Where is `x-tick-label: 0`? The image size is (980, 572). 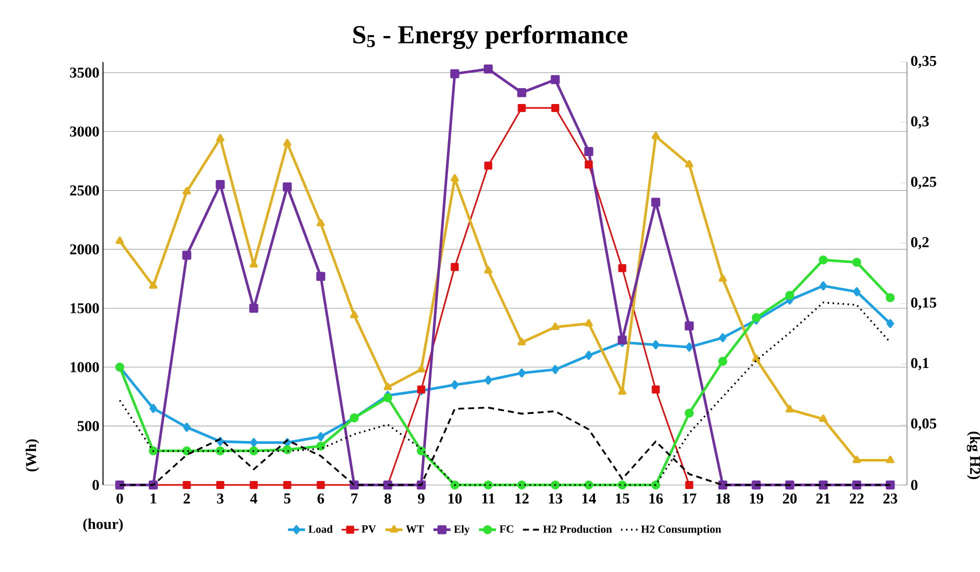
x-tick-label: 0 is located at coordinates (119, 499).